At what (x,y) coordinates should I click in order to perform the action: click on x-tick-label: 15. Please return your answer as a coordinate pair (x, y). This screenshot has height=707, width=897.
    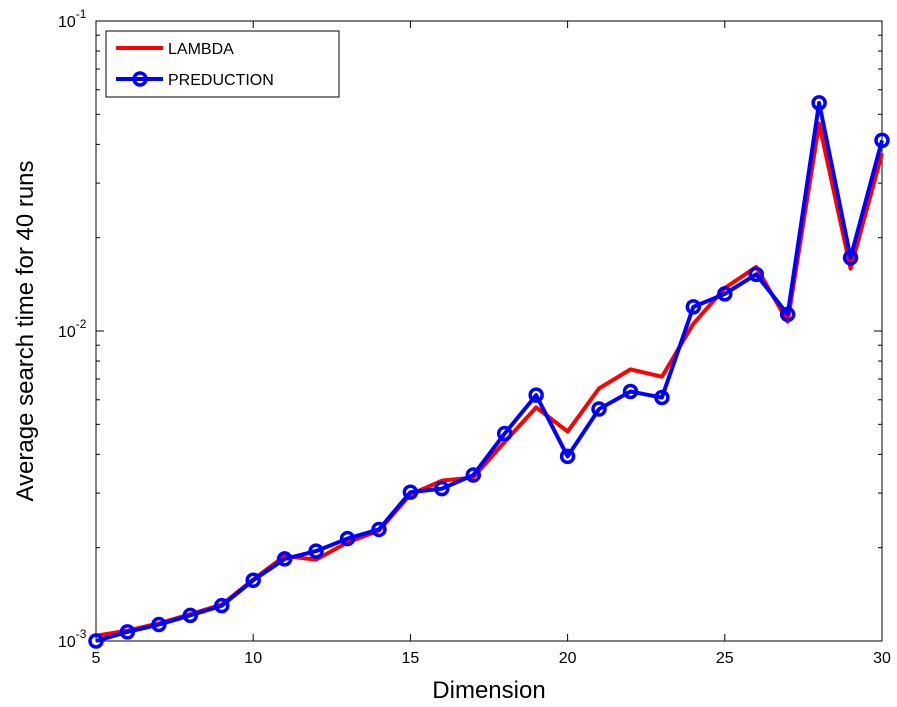
    Looking at the image, I should click on (411, 658).